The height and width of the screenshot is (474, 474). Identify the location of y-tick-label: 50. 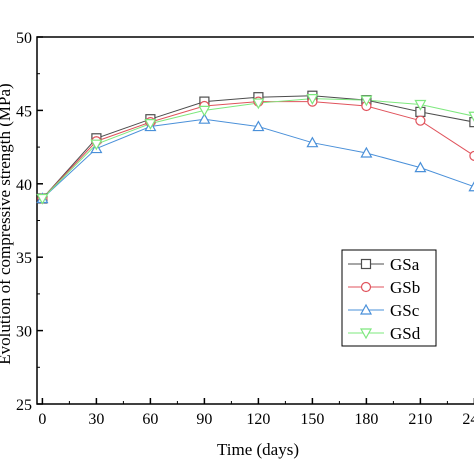
(24, 38).